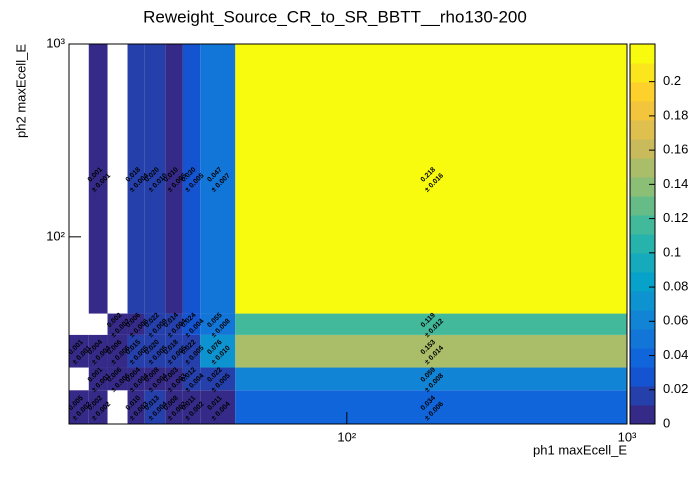 Image resolution: width=696 pixels, height=477 pixels. What do you see at coordinates (672, 80) in the screenshot?
I see `colorbar-tick-label: 0.2` at bounding box center [672, 80].